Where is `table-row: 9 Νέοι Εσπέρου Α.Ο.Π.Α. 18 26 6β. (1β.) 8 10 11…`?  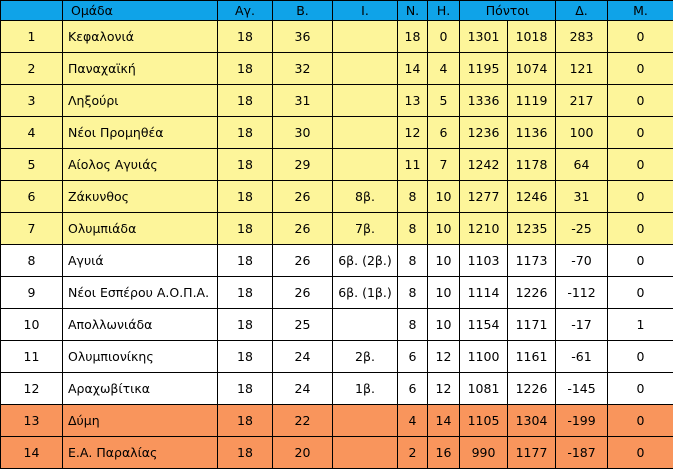 table-row: 9 Νέοι Εσπέρου Α.Ο.Π.Α. 18 26 6β. (1β.) 8 10 11… is located at coordinates (336, 292).